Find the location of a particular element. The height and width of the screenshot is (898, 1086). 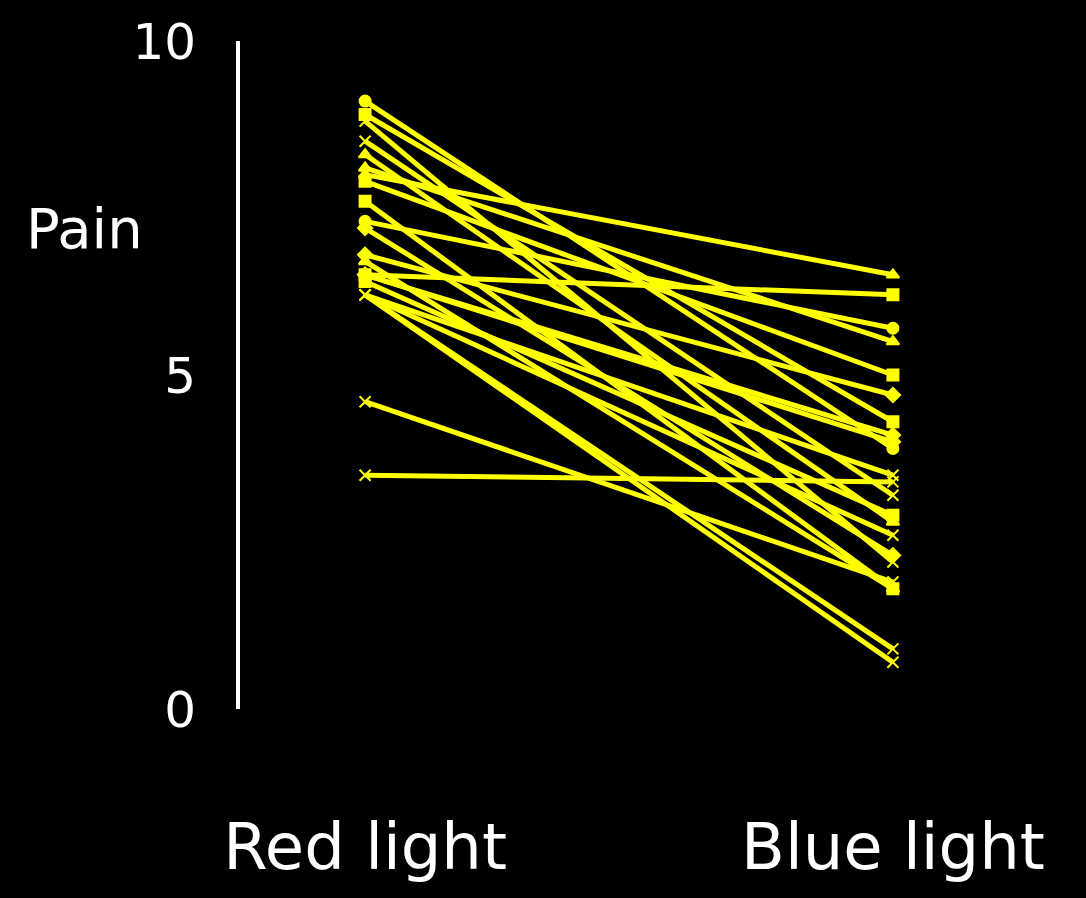

y-tick-label: 5 is located at coordinates (180, 375).